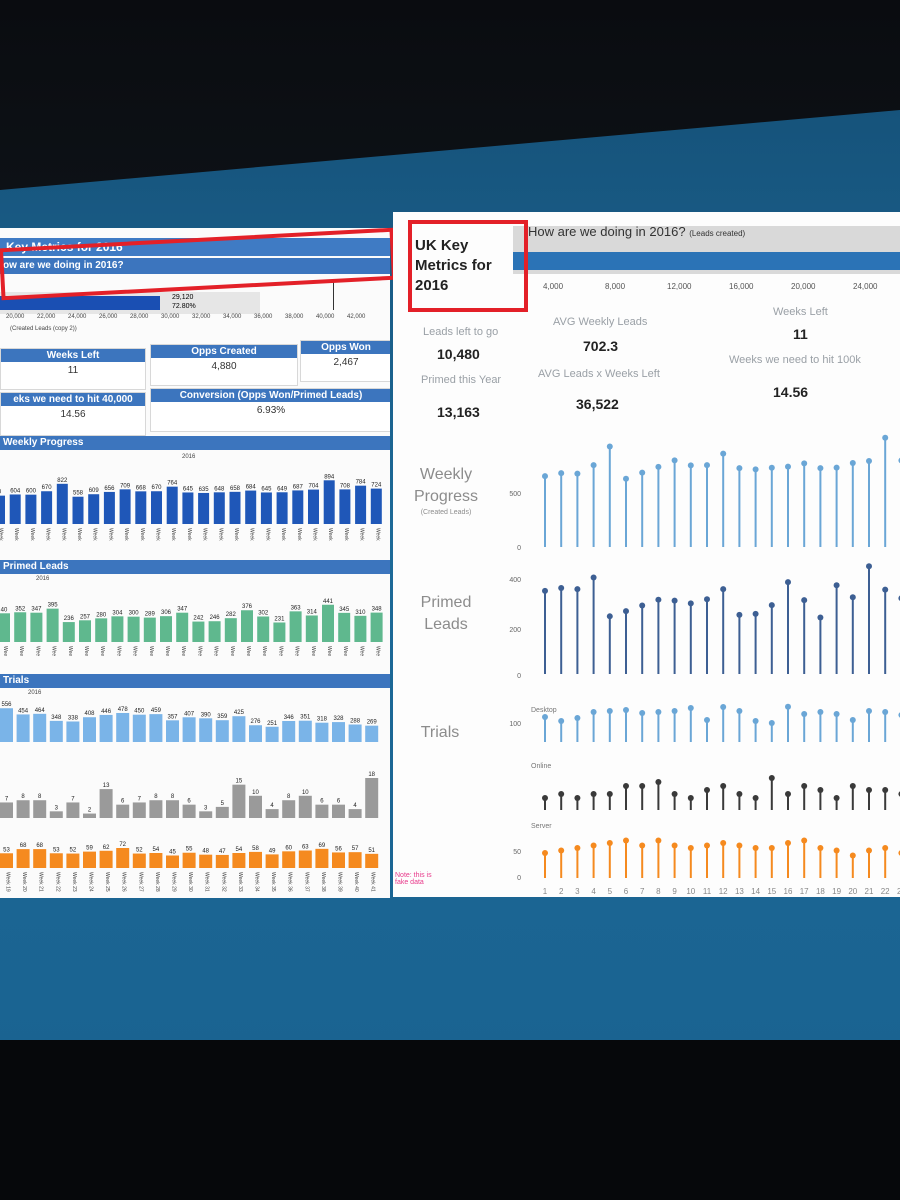 The image size is (900, 1200). Describe the element at coordinates (90, 811) in the screenshot. I see `trials-online-value-label: 2` at that location.